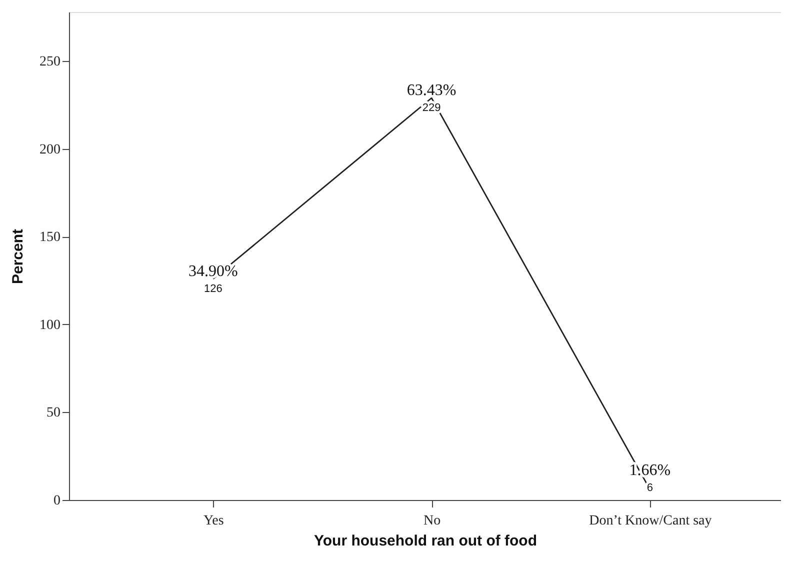 The image size is (811, 562). I want to click on y-tick-label: 250, so click(50, 62).